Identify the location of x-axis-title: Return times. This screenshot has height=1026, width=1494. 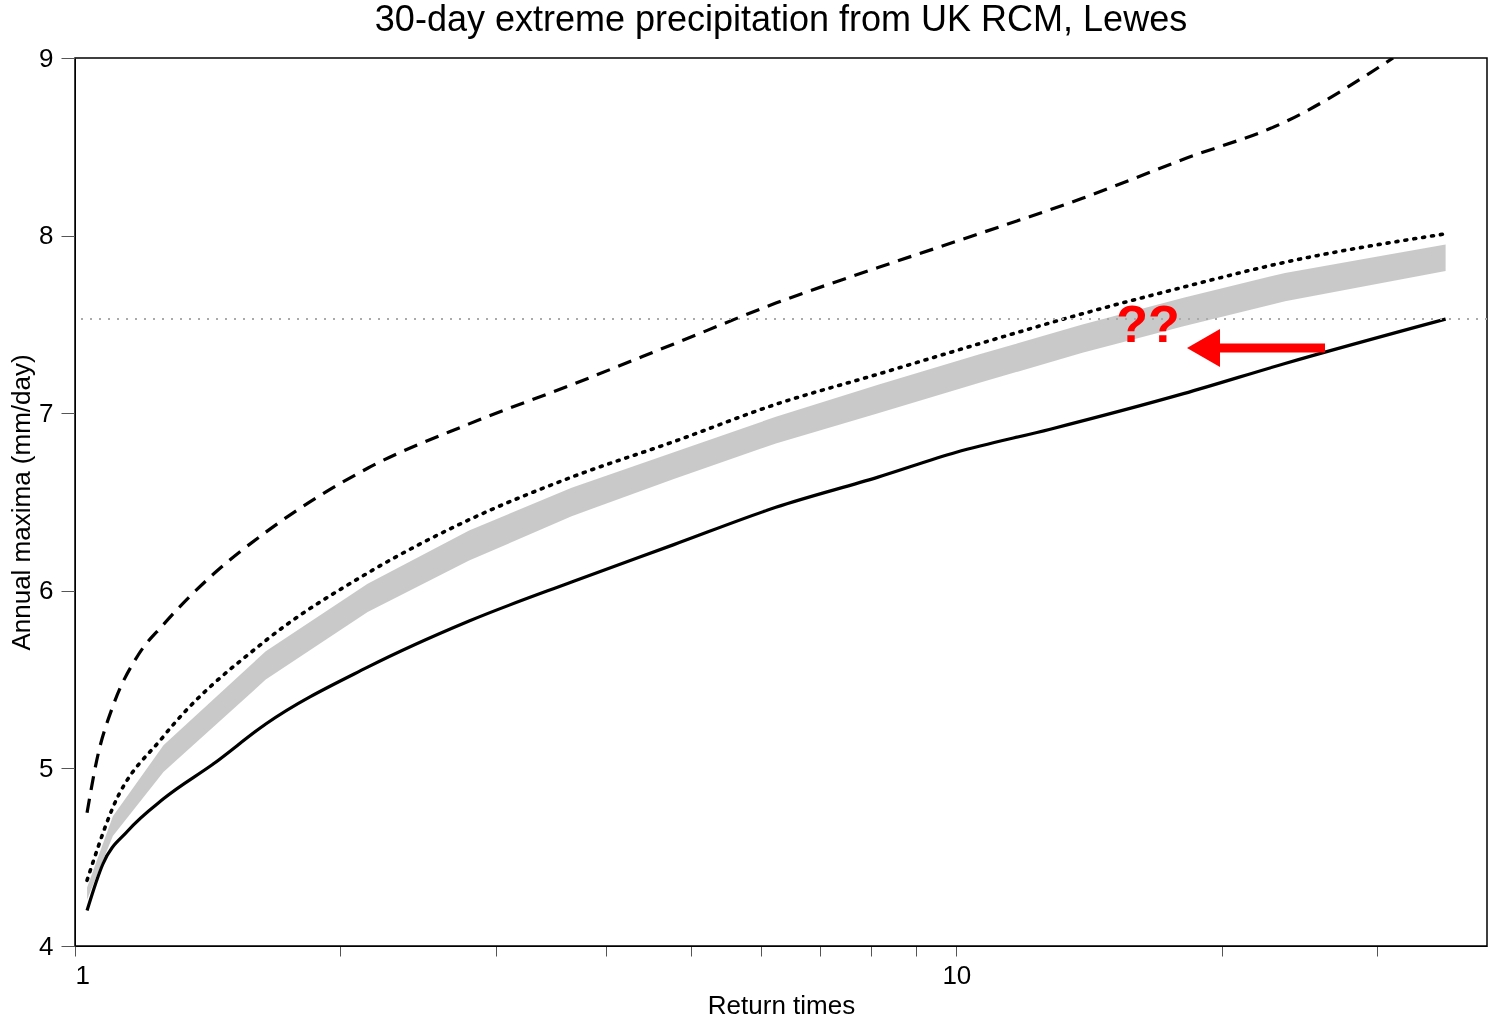
(781, 1004).